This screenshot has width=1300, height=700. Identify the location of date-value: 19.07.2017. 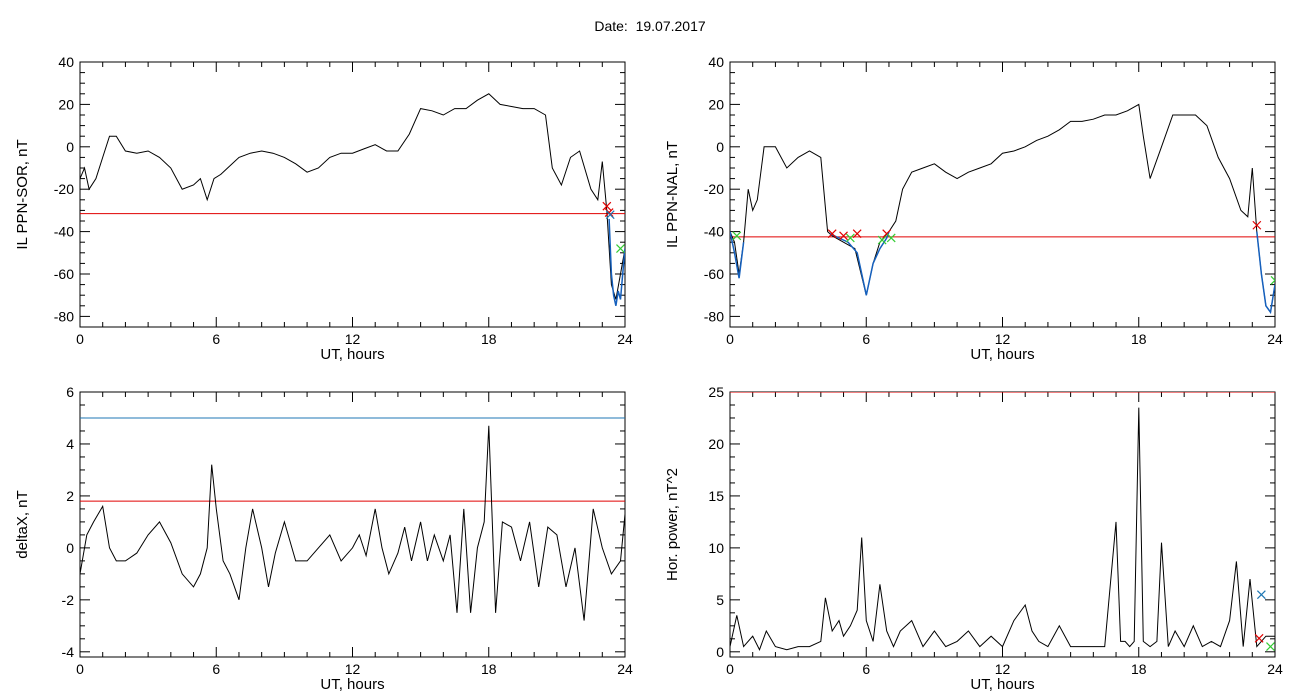
(670, 26).